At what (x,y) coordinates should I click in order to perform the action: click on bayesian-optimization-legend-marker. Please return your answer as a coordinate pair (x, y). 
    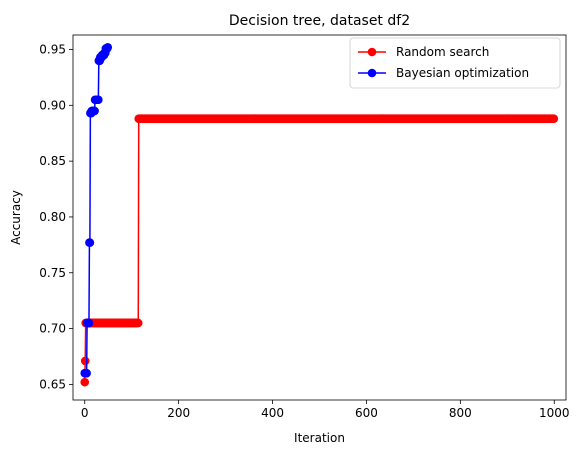
    Looking at the image, I should click on (372, 73).